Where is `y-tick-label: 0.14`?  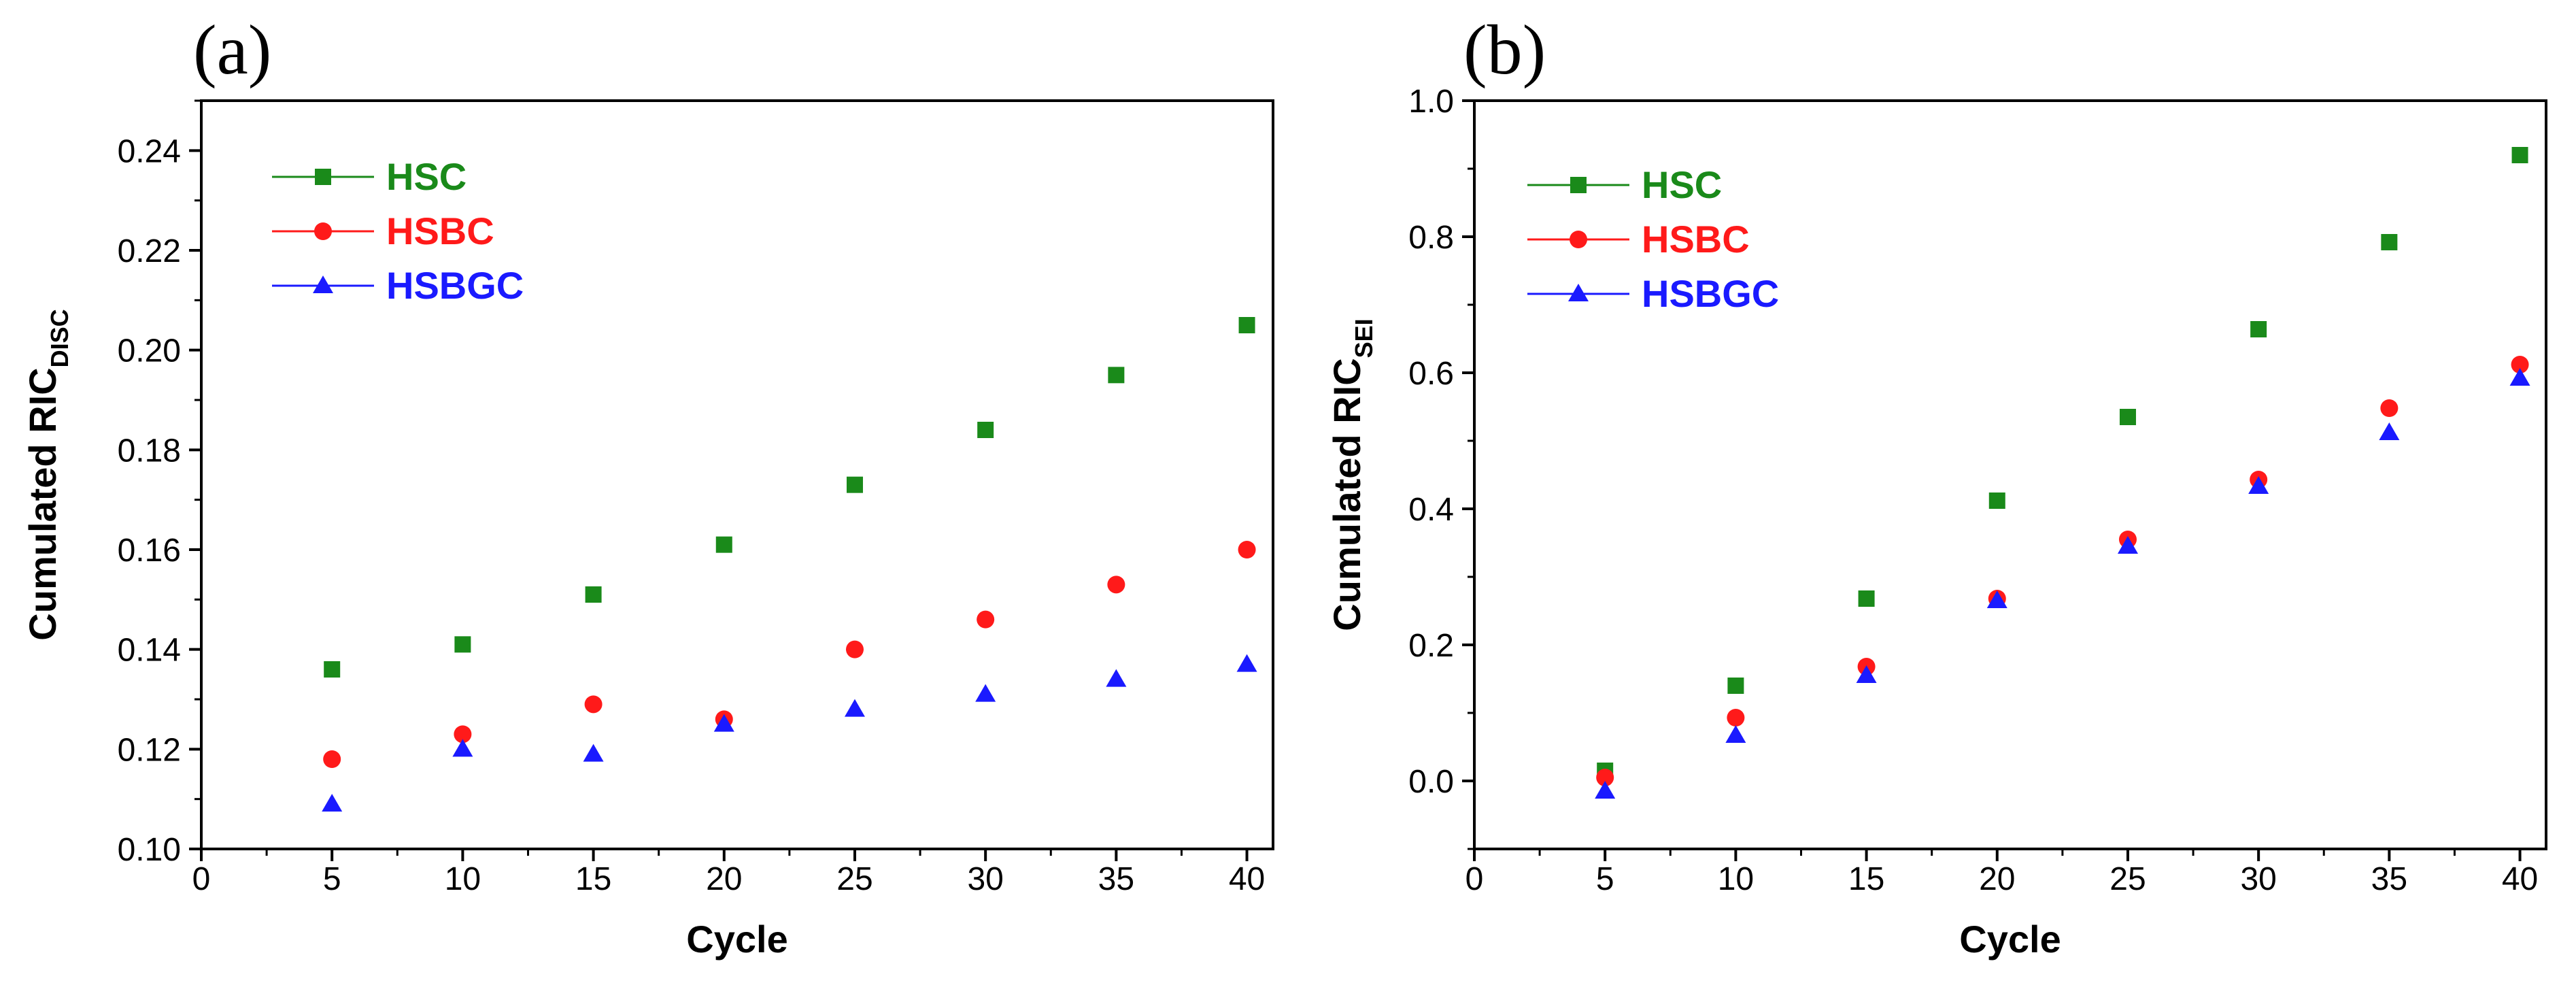
y-tick-label: 0.14 is located at coordinates (149, 651).